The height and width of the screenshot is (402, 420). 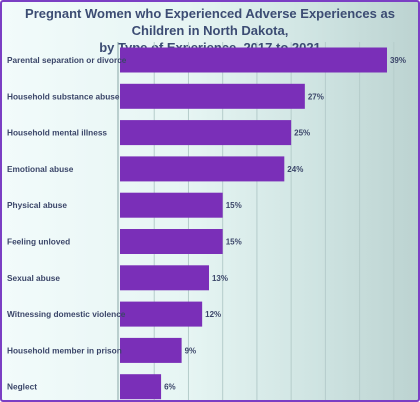 I want to click on value-label: 9%, so click(x=191, y=350).